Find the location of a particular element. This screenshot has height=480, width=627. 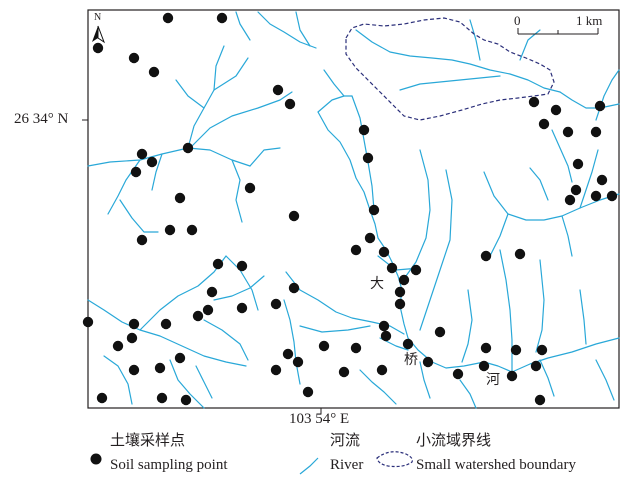

river-name-char-1: 大 is located at coordinates (377, 284).